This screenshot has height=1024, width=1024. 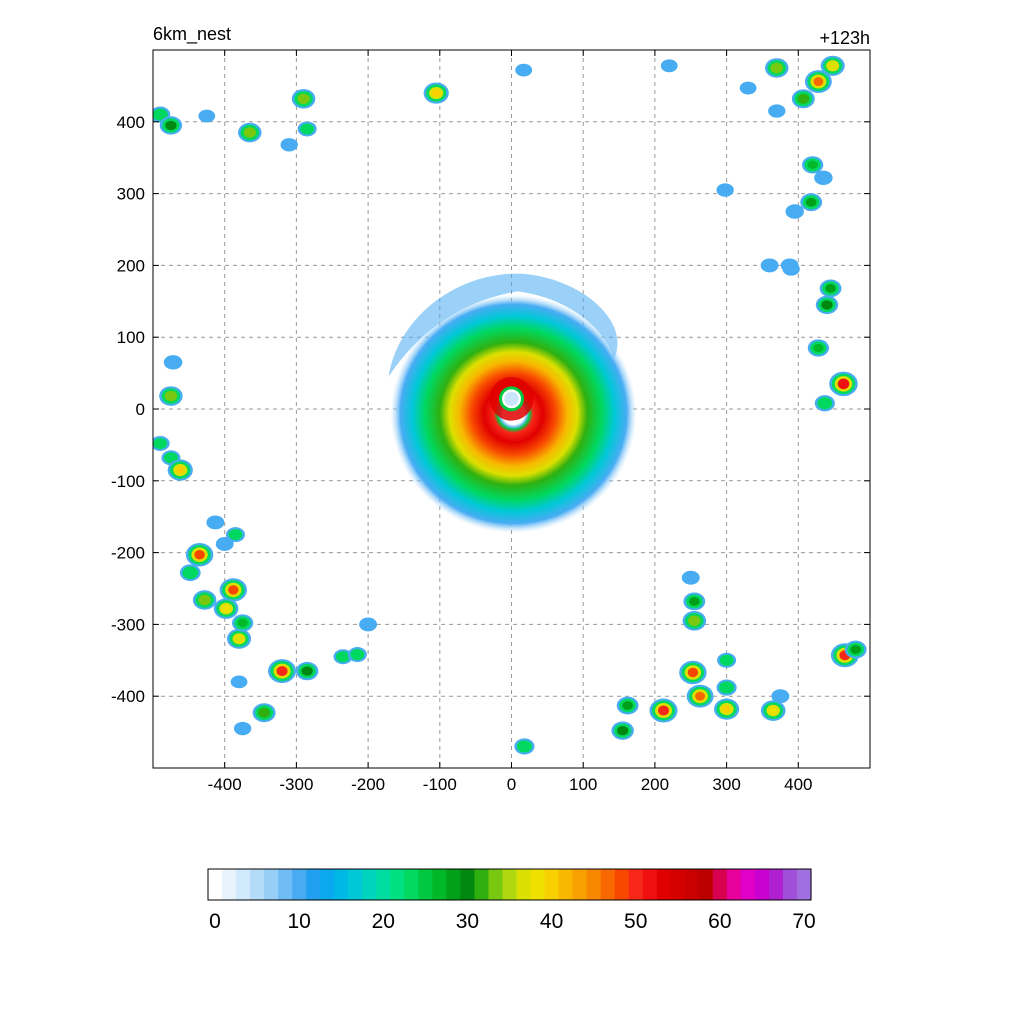 I want to click on storm-eye-core, so click(x=511, y=398).